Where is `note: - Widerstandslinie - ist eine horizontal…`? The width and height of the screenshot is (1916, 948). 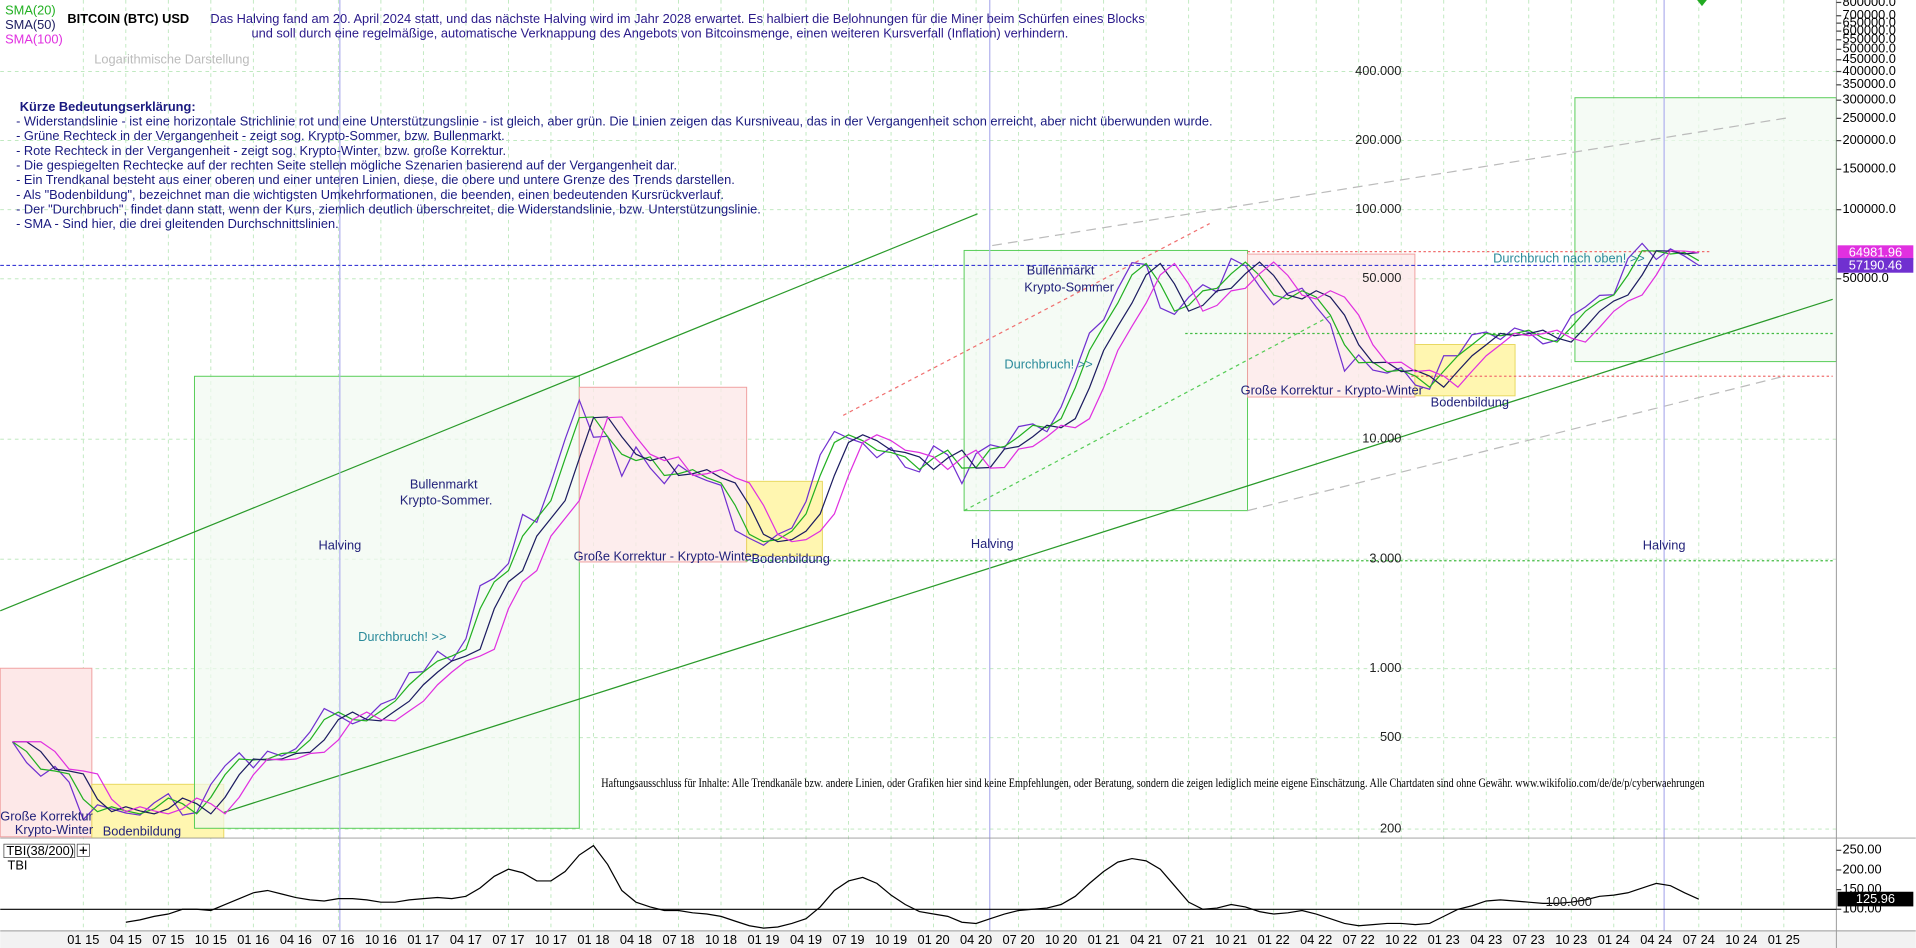
note: - Widerstandslinie - ist eine horizontal… is located at coordinates (614, 121).